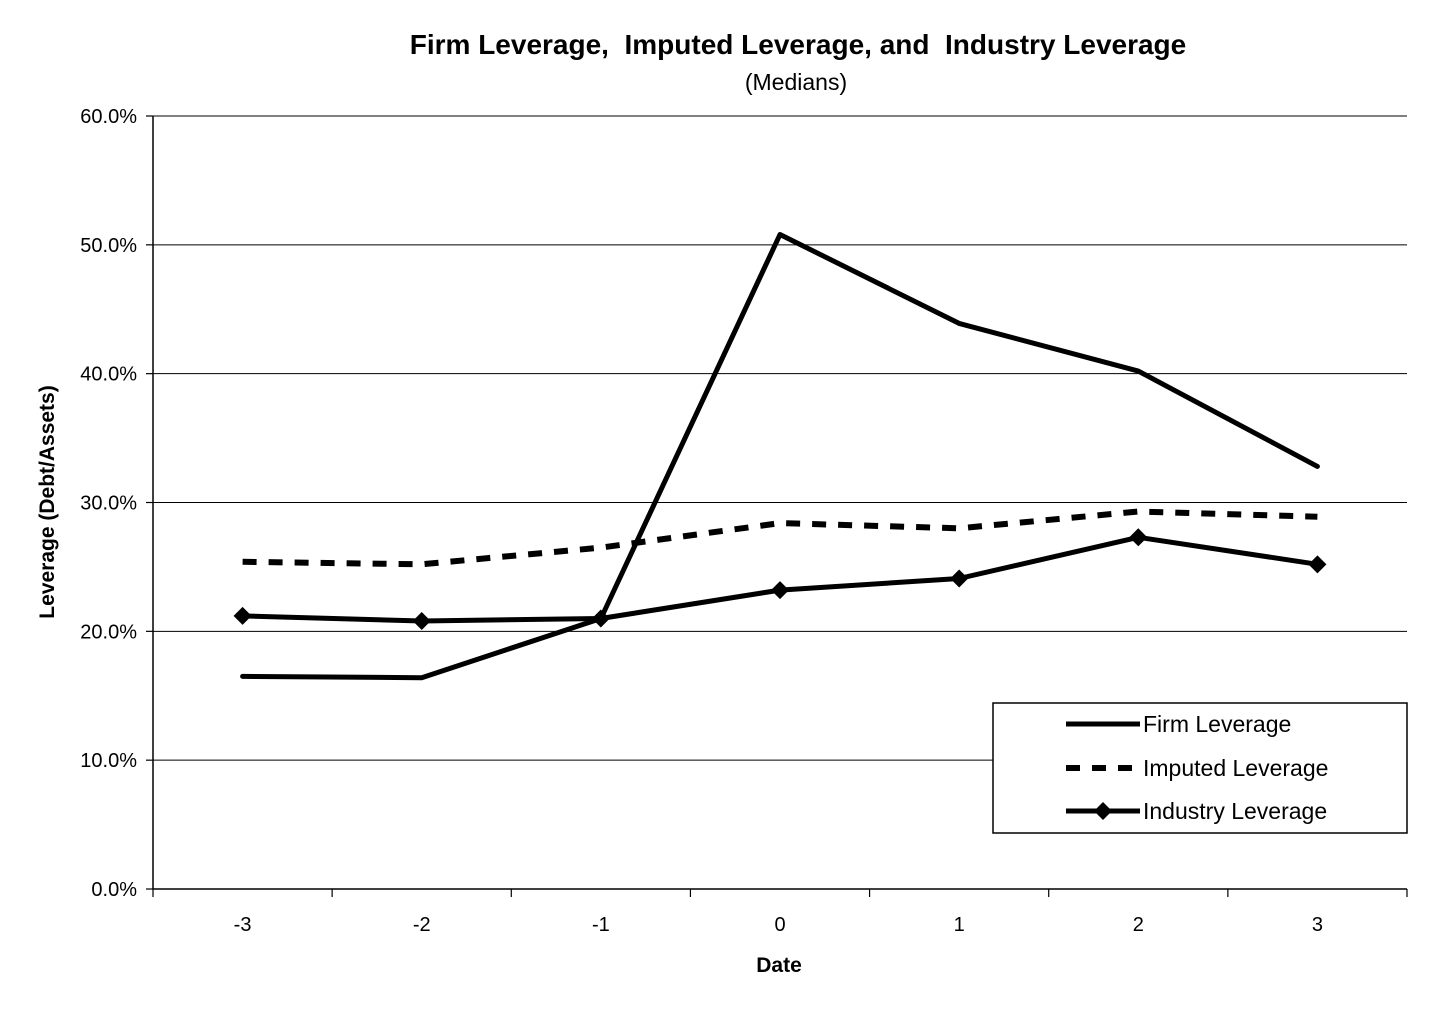  I want to click on legend-marker-industry-leverage, so click(1103, 811).